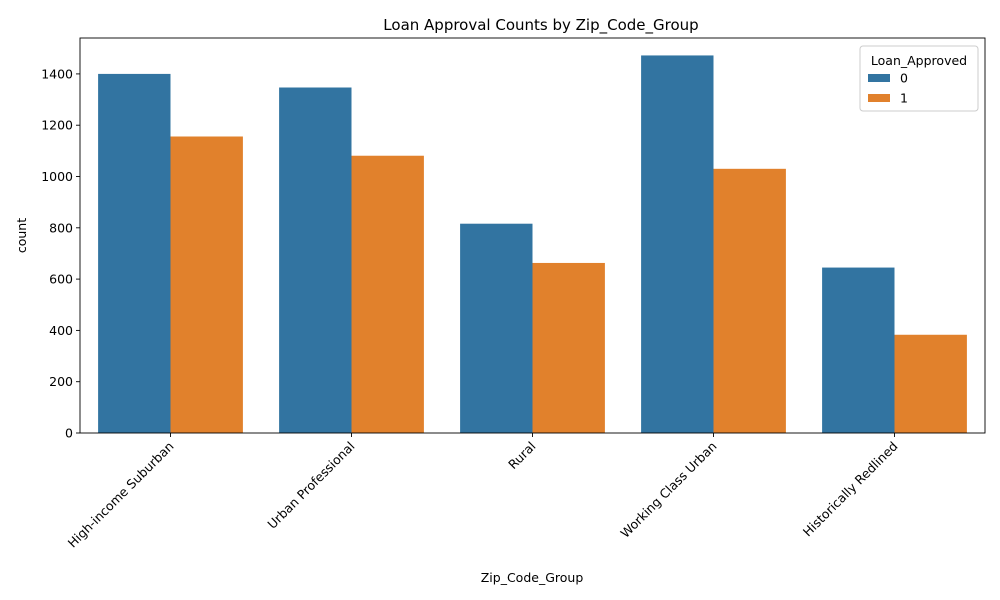  Describe the element at coordinates (60, 253) in the screenshot. I see `y-axis: 0 200 400 600 800 1000 1200 1400` at that location.